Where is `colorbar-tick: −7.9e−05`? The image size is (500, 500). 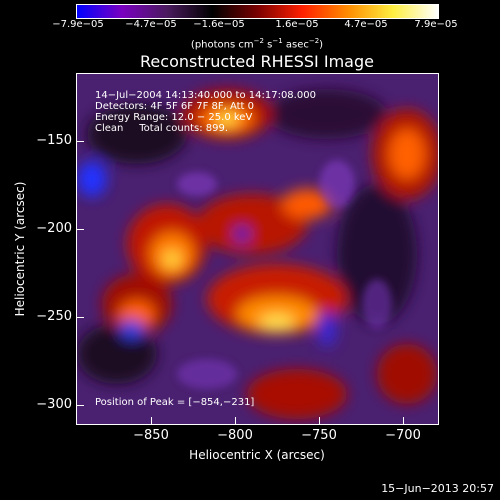
colorbar-tick: −7.9e−05 is located at coordinates (78, 24).